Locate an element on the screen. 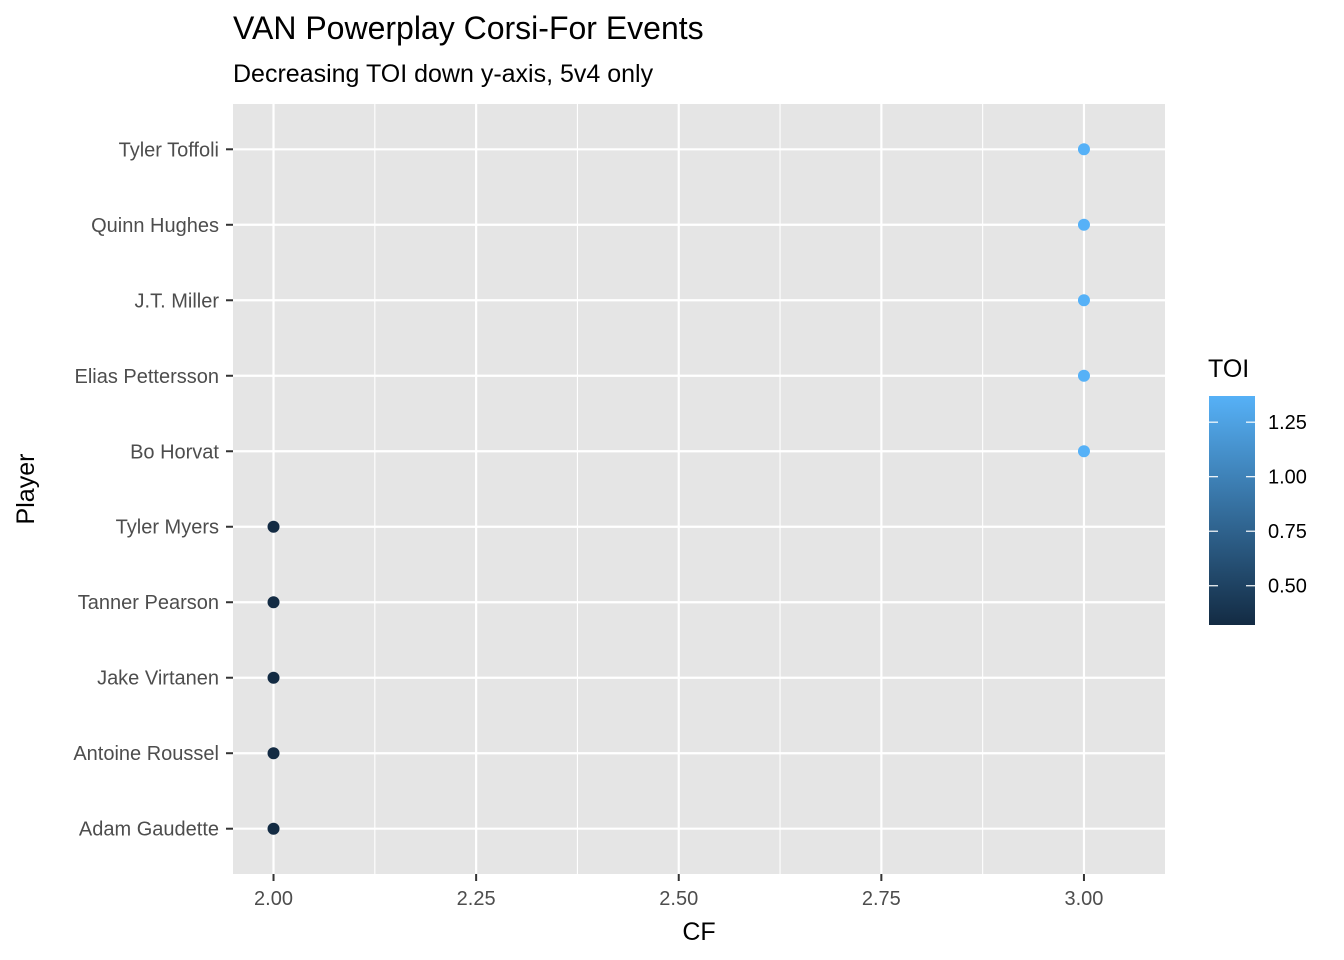  x-axis-title: CF is located at coordinates (698, 932).